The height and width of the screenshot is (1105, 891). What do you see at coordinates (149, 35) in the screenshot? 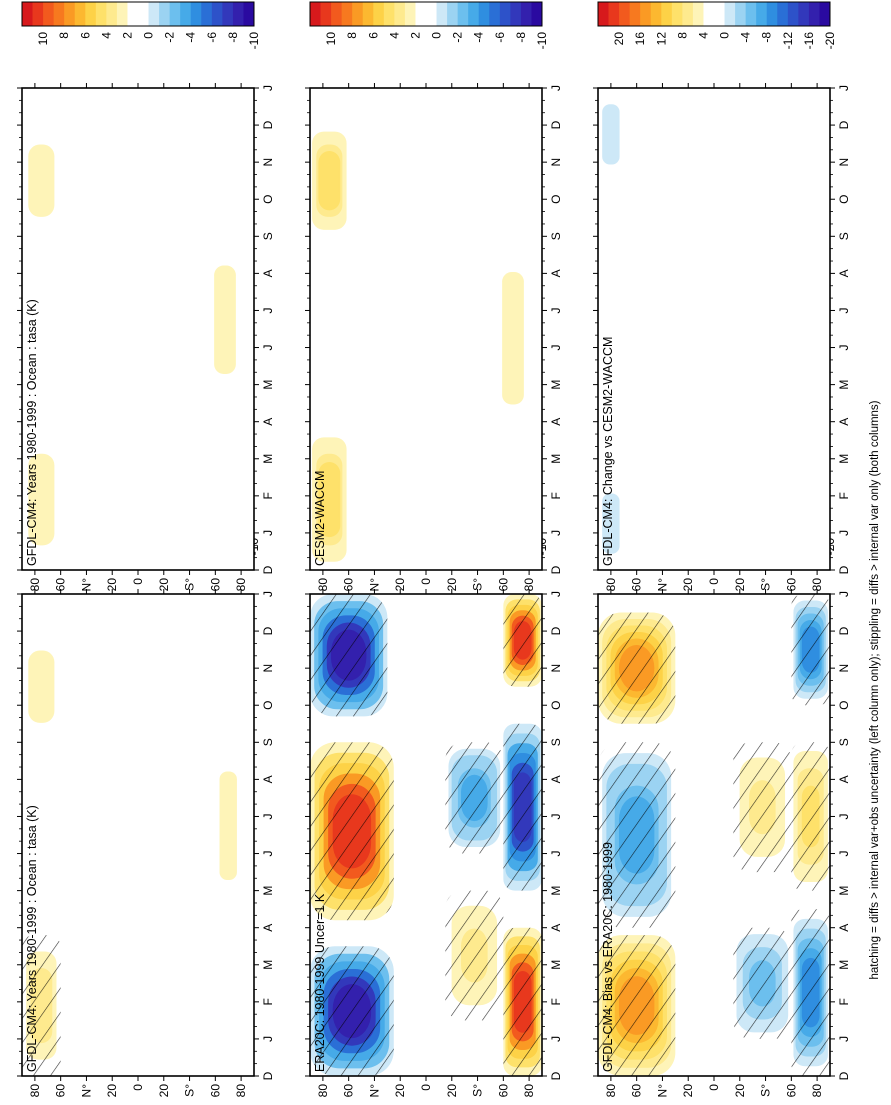
I see `colorbar-label: 0` at bounding box center [149, 35].